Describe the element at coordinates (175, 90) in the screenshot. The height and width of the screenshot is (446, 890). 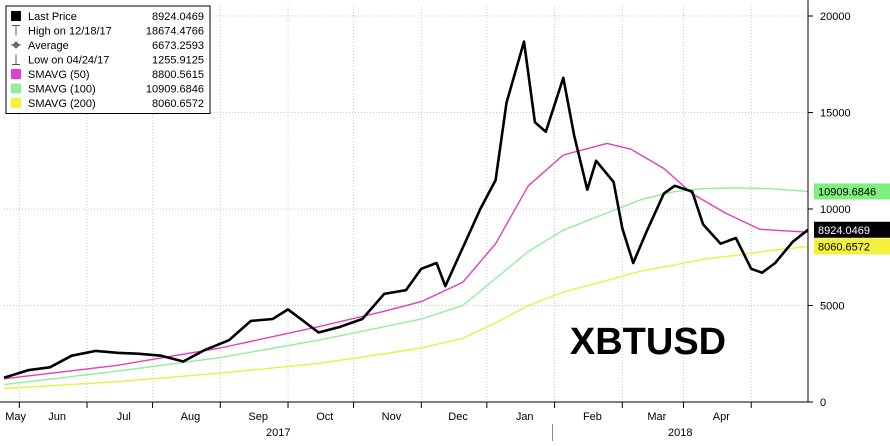
I see `legend-value: 10909.6846` at that location.